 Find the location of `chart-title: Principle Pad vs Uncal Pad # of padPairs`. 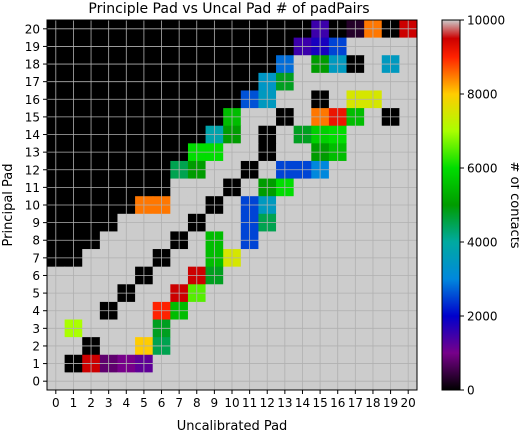

chart-title: Principle Pad vs Uncal Pad # of padPairs is located at coordinates (228, 9).